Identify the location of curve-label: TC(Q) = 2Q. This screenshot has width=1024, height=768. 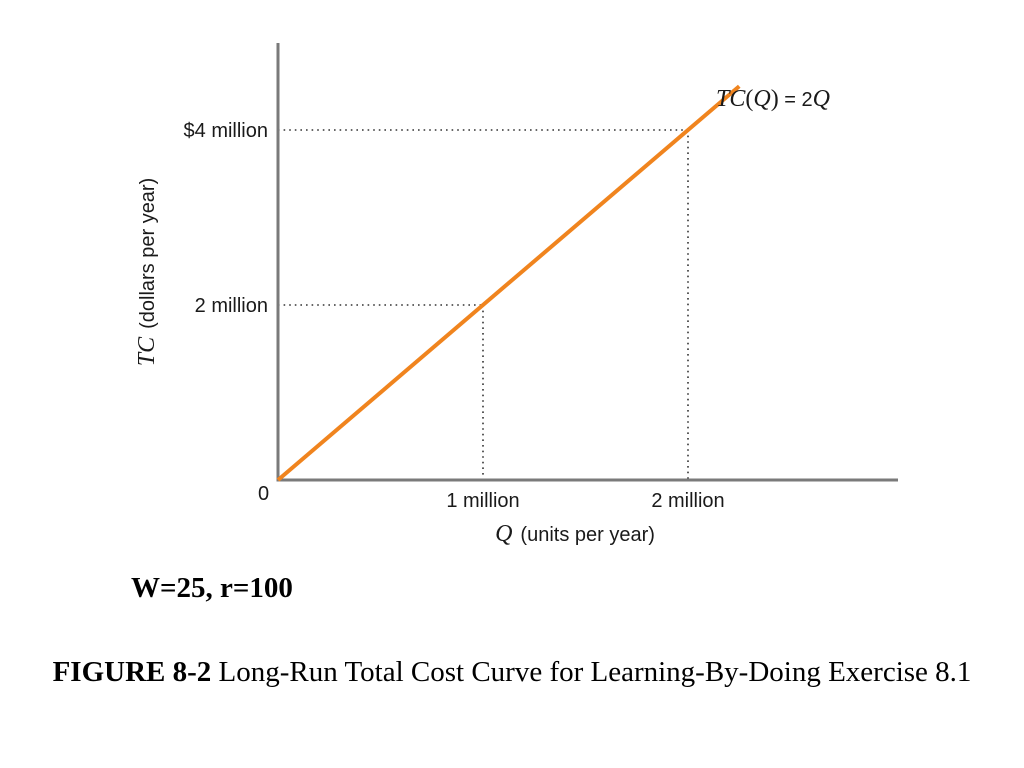
(773, 99).